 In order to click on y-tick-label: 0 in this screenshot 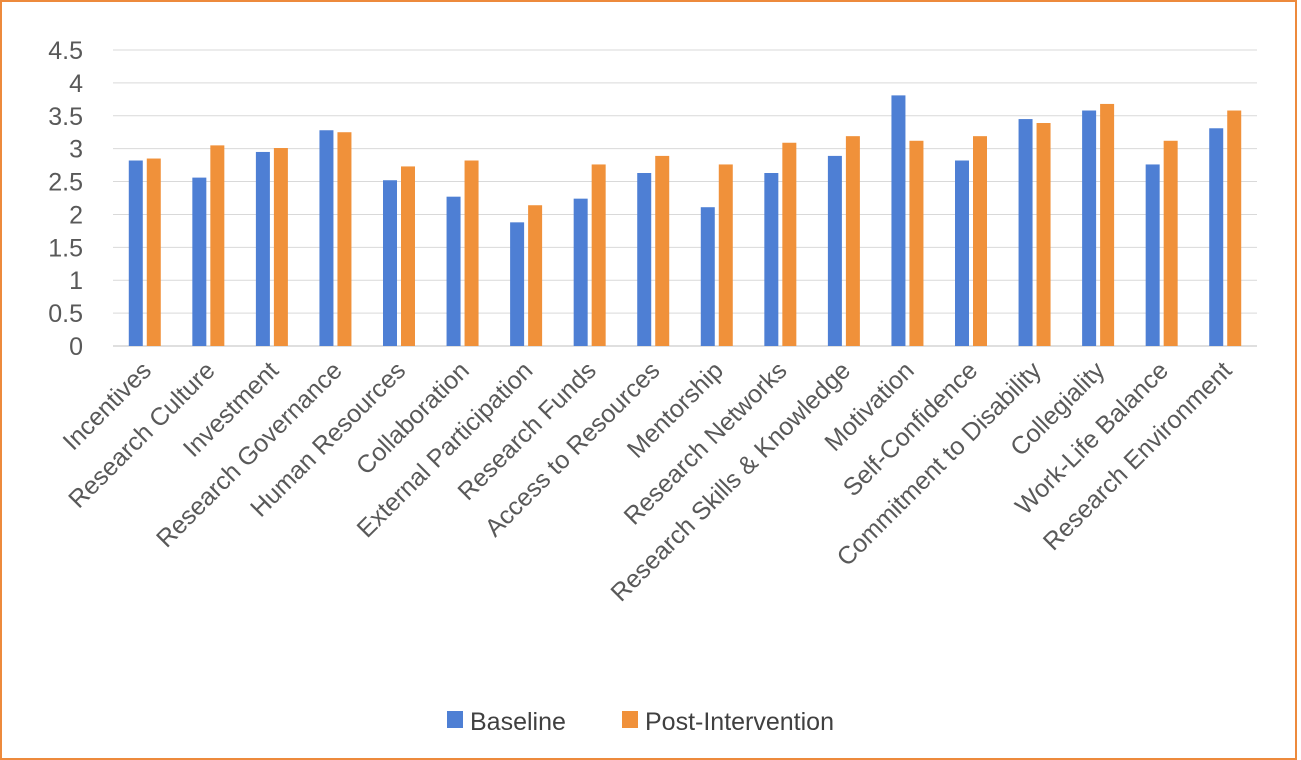, I will do `click(76, 347)`.